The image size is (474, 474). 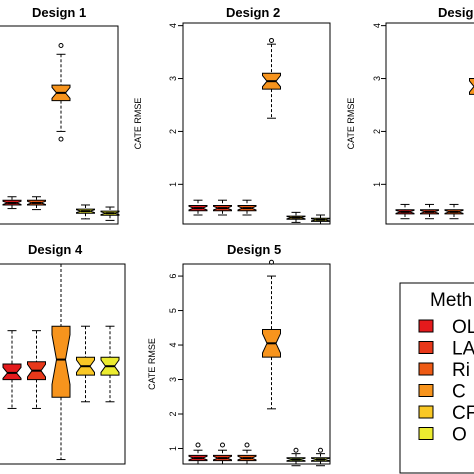 I want to click on y-tick-label: 5, so click(x=173, y=310).